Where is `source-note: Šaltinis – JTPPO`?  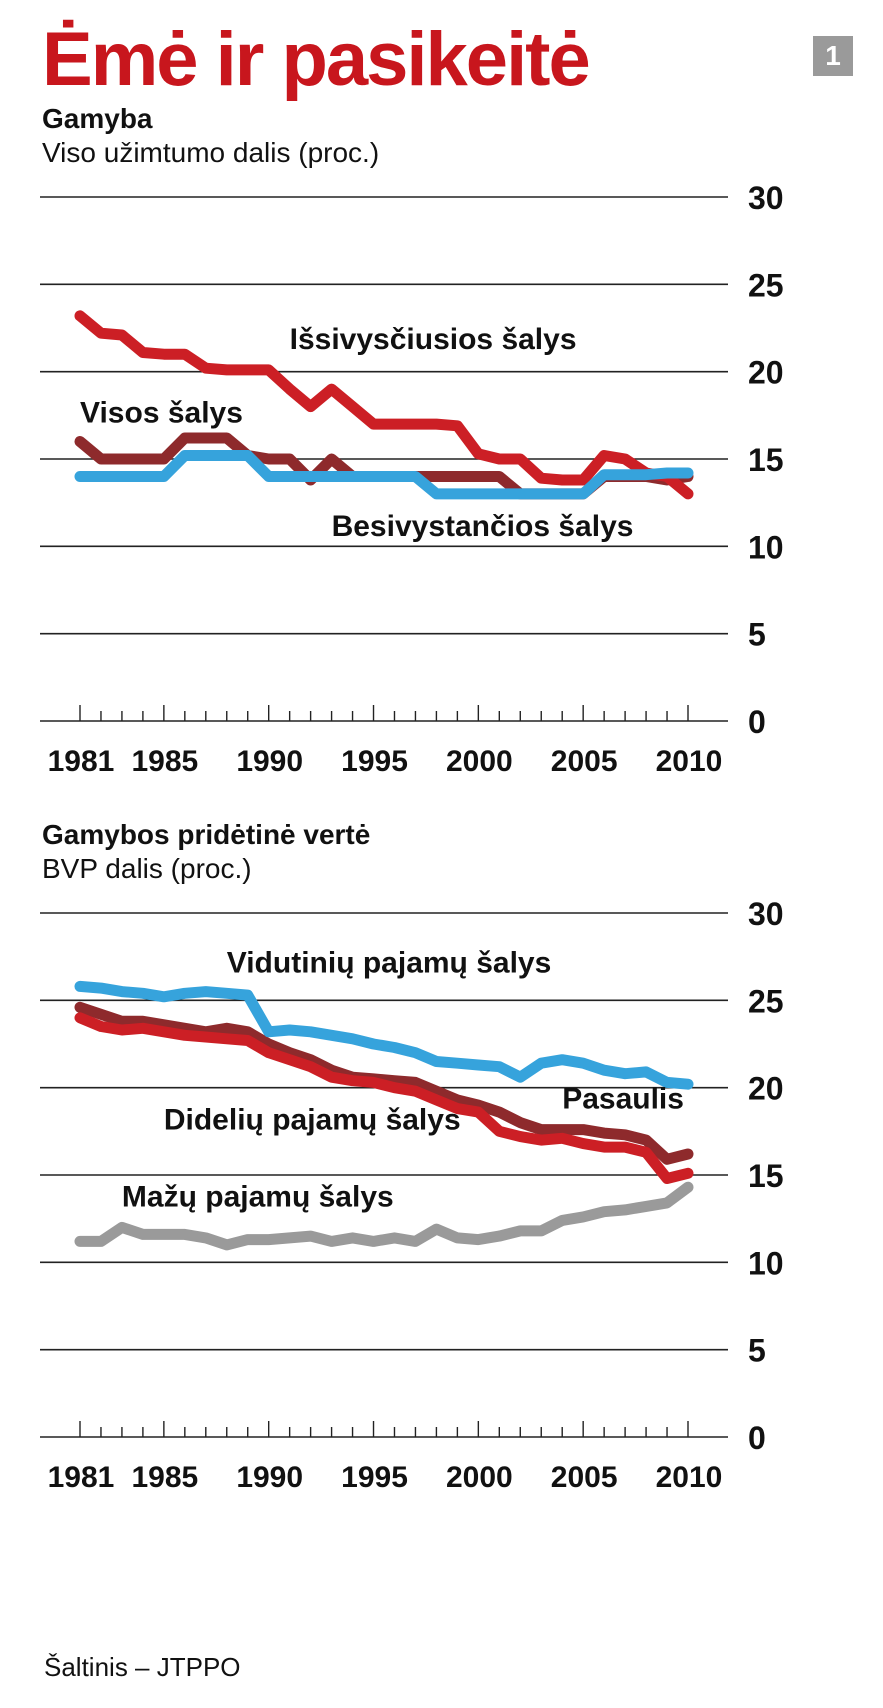
source-note: Šaltinis – JTPPO is located at coordinates (142, 1667).